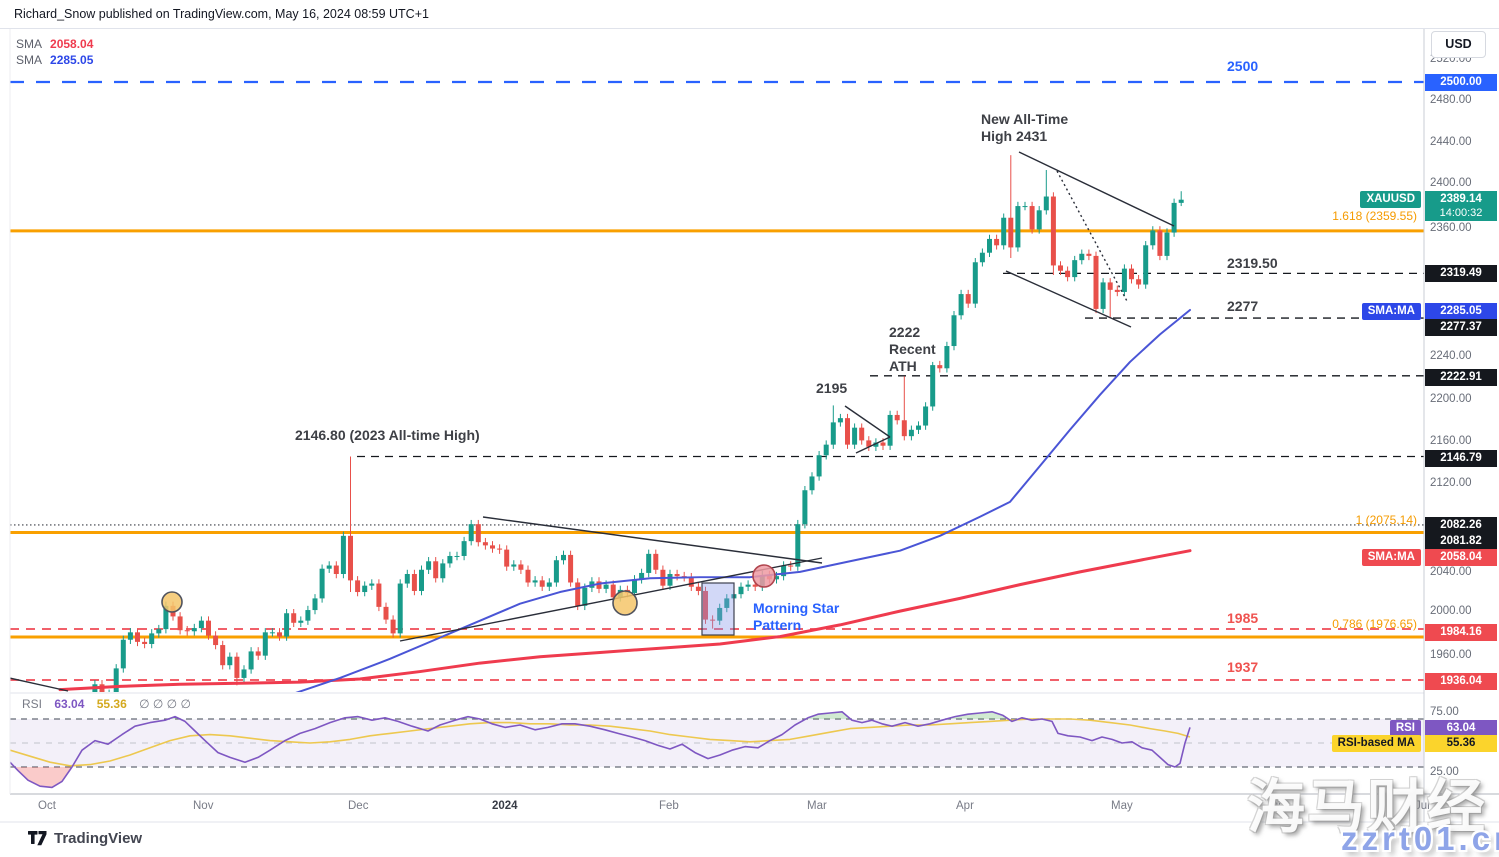 This screenshot has width=1499, height=857. Describe the element at coordinates (387, 435) in the screenshot. I see `annotation: 2146.80 (2023 All-time High)` at that location.